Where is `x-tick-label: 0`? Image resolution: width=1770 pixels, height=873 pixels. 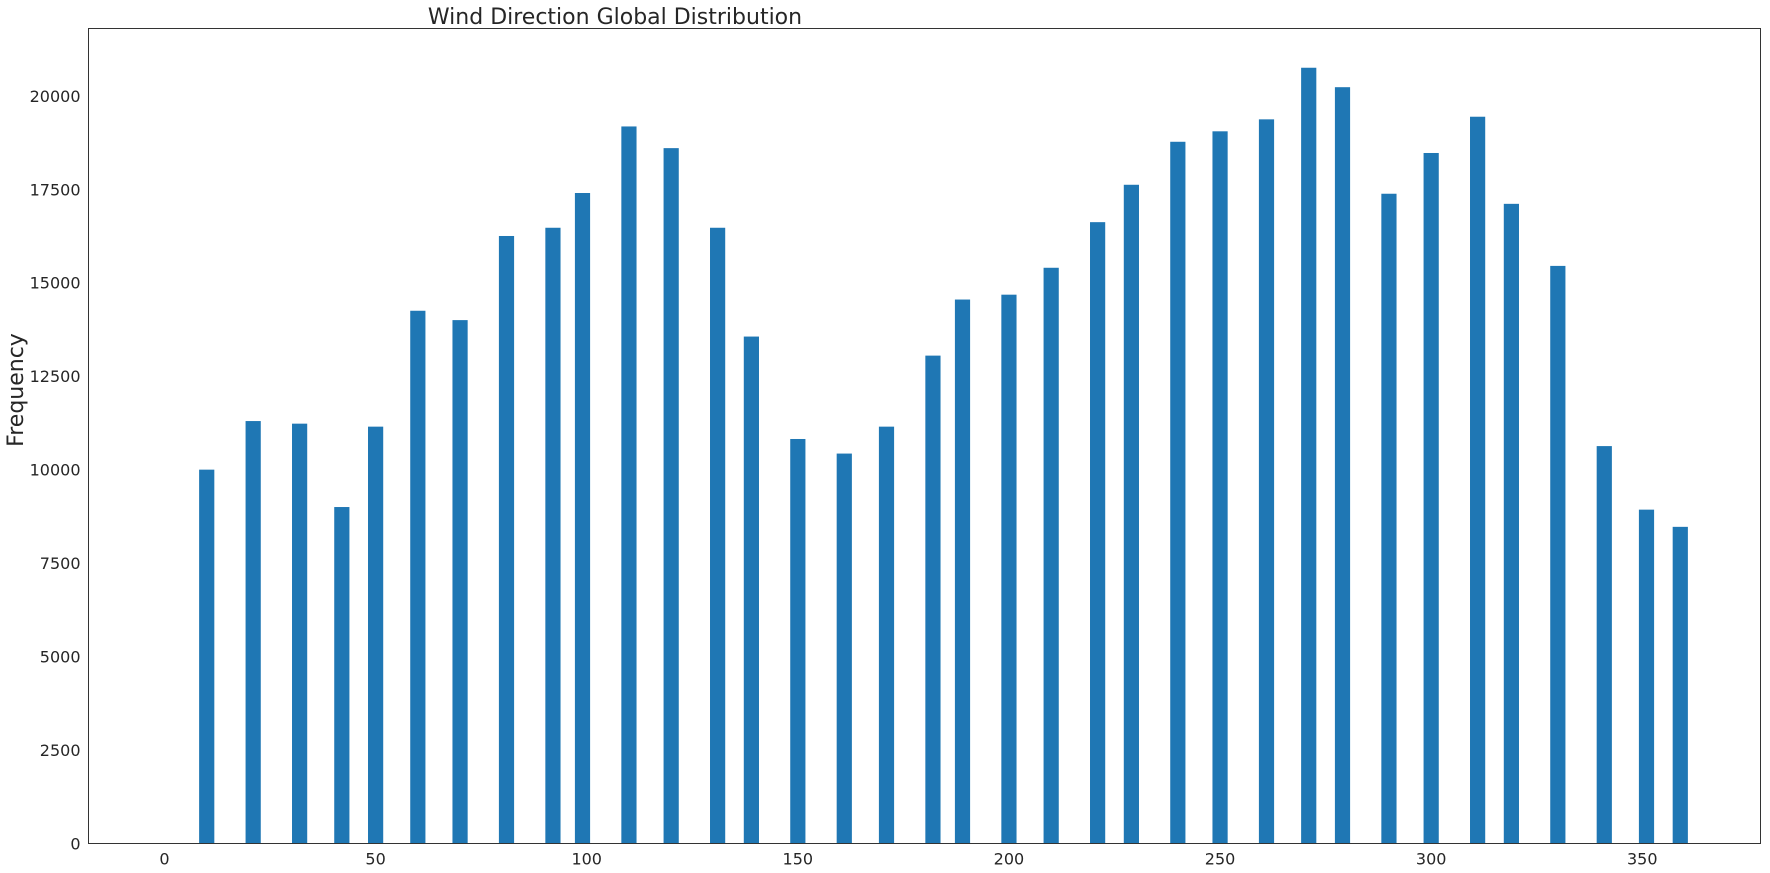 x-tick-label: 0 is located at coordinates (164, 859).